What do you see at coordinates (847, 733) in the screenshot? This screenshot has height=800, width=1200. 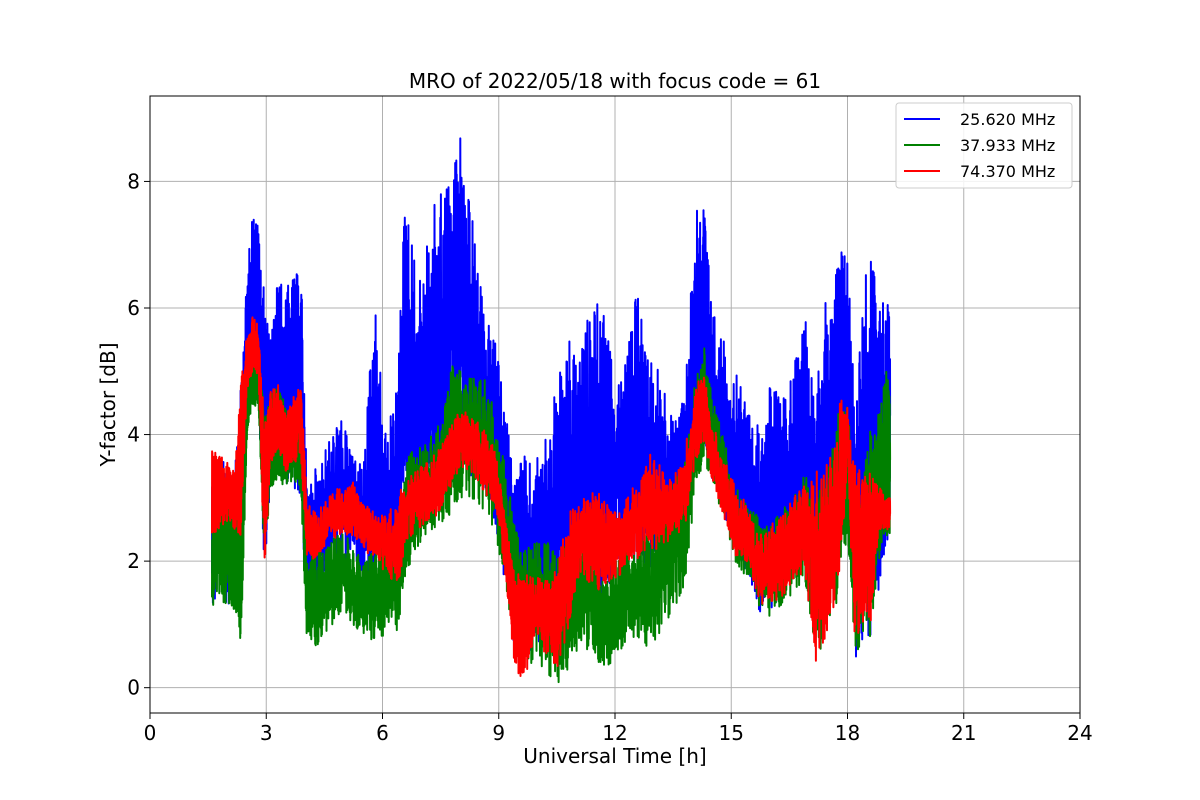 I see `x-tick-label: 18` at bounding box center [847, 733].